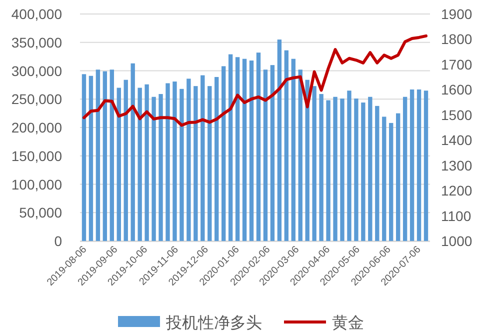 The image size is (484, 336). What do you see at coordinates (213, 323) in the screenshot?
I see `legend-label: 投机性净多头` at bounding box center [213, 323].